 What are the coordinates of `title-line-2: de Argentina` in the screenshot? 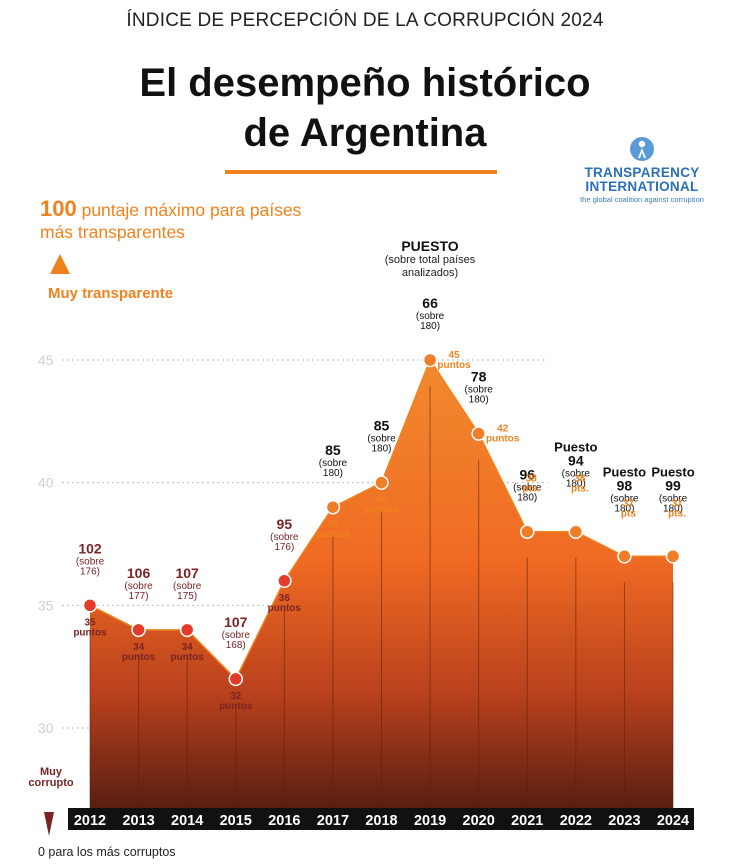 It's located at (365, 133).